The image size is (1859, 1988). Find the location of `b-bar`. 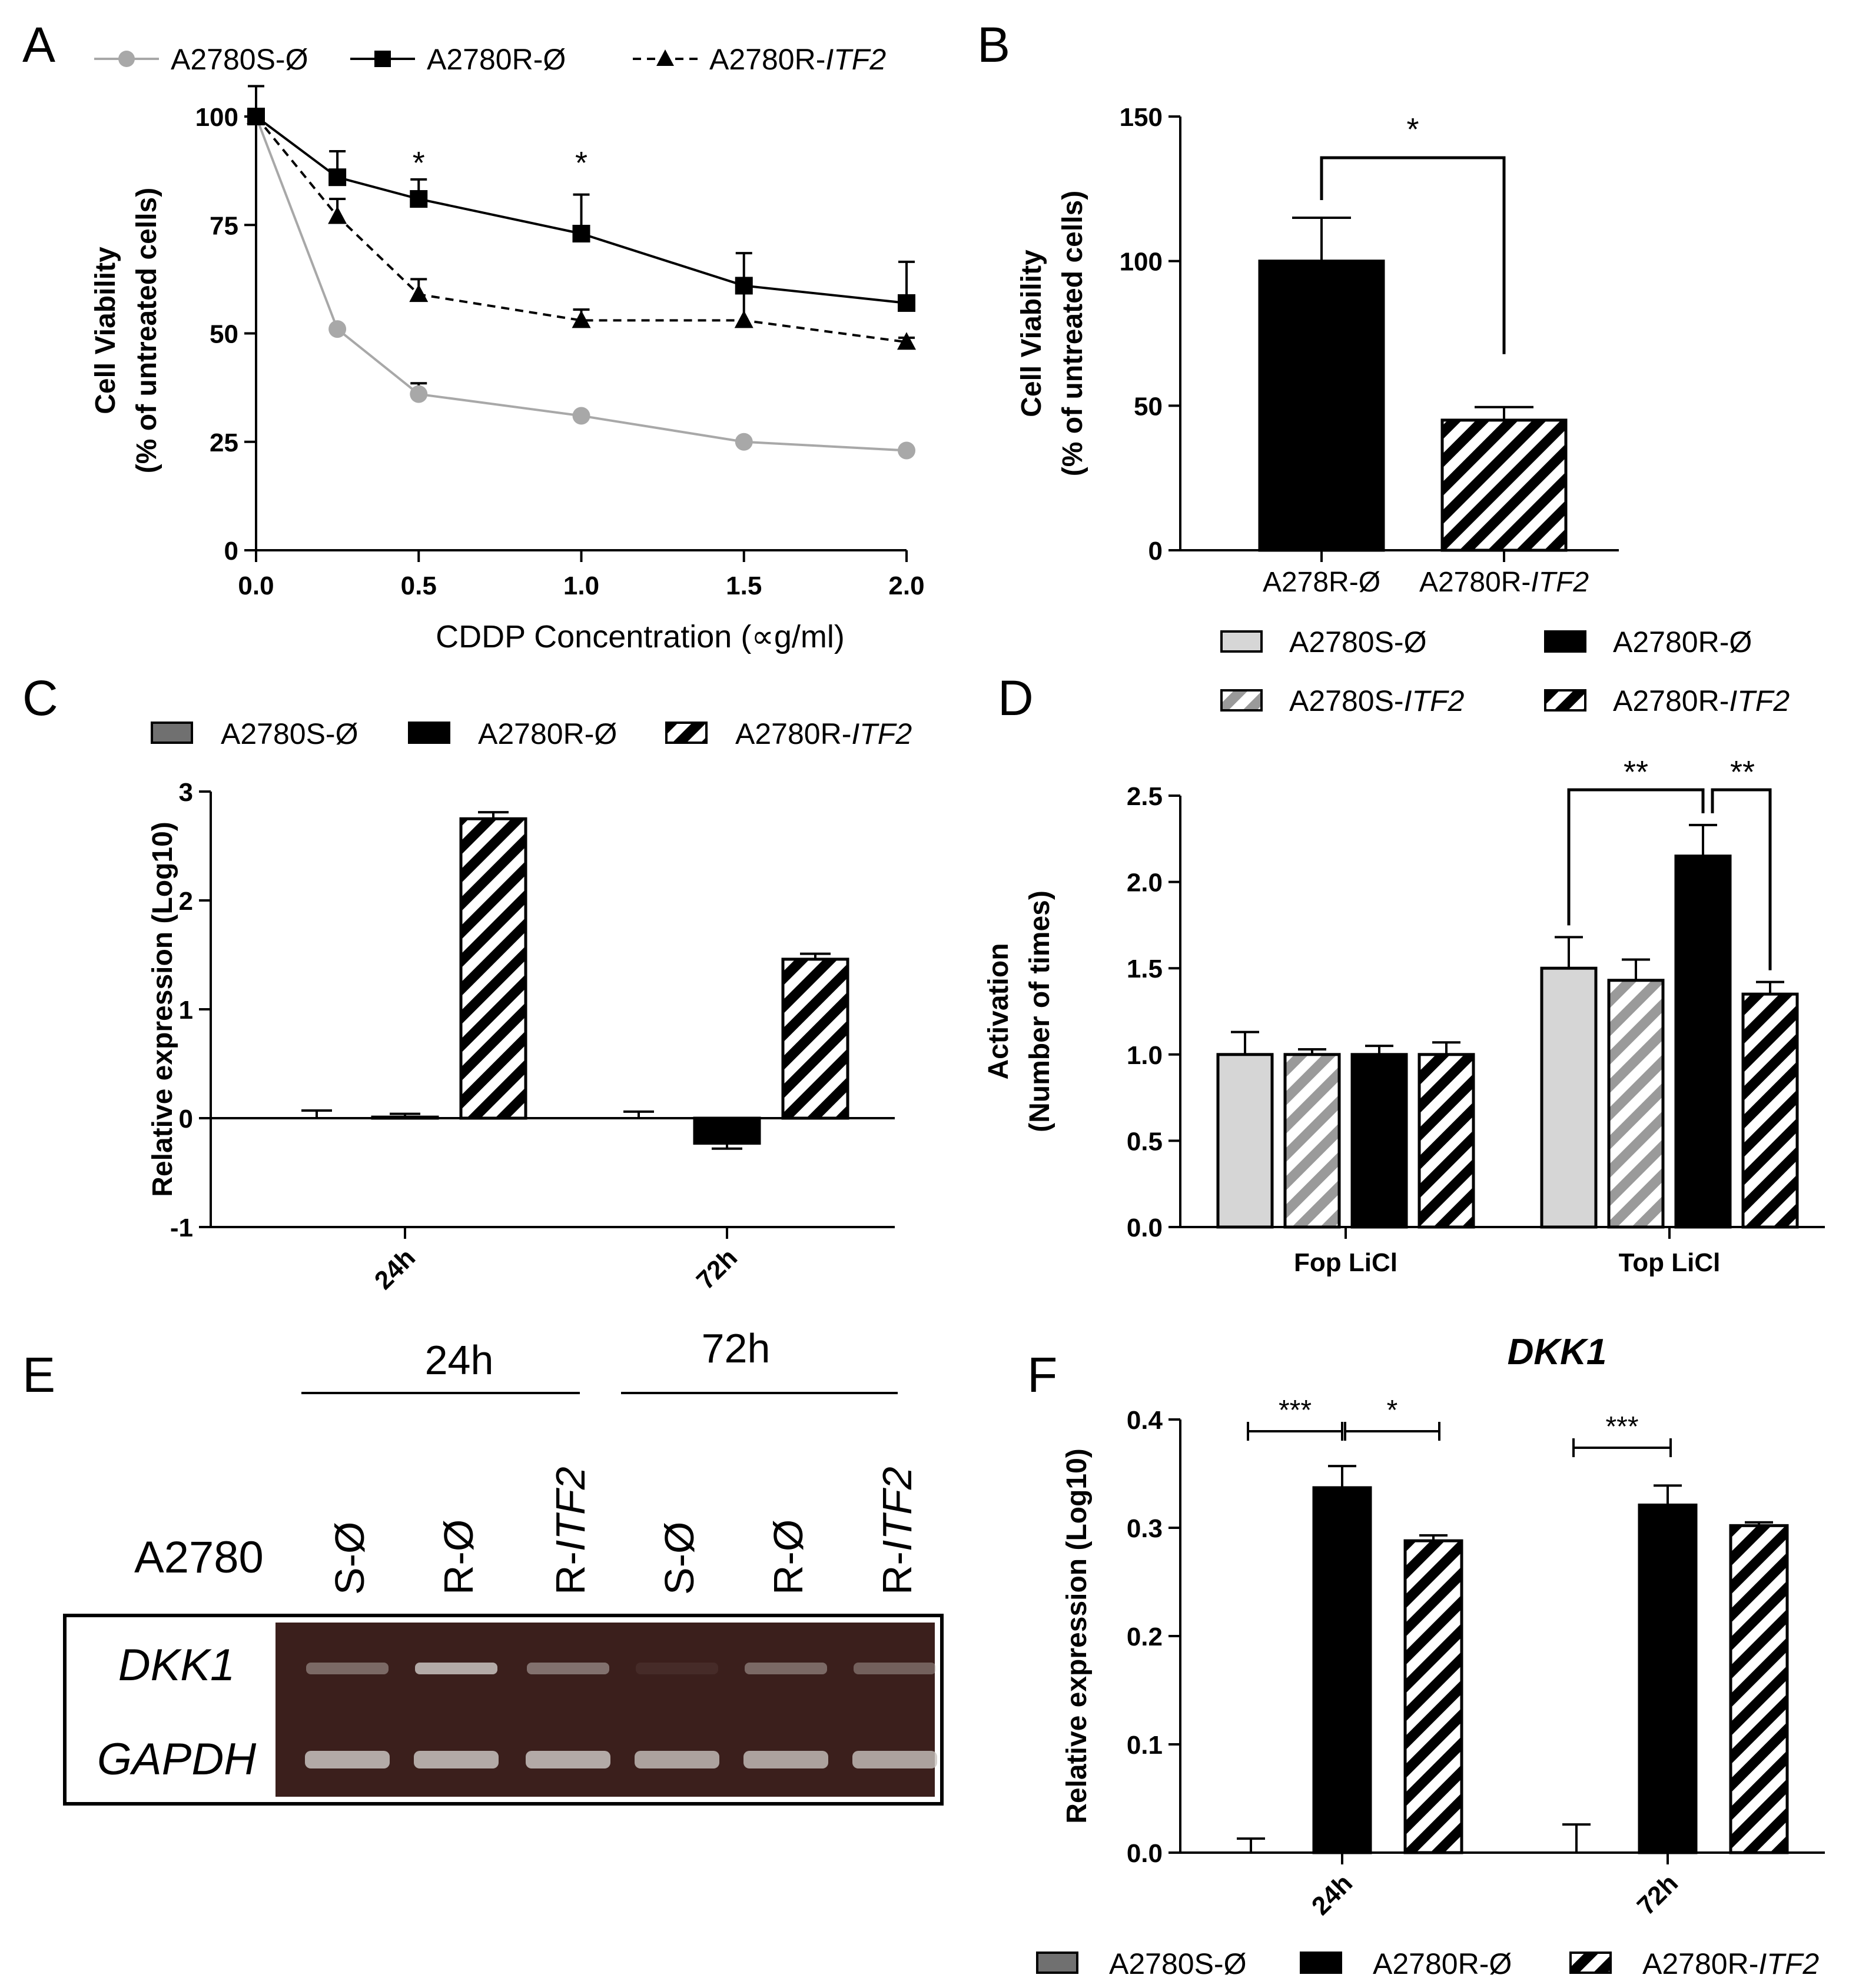

b-bar is located at coordinates (1321, 406).